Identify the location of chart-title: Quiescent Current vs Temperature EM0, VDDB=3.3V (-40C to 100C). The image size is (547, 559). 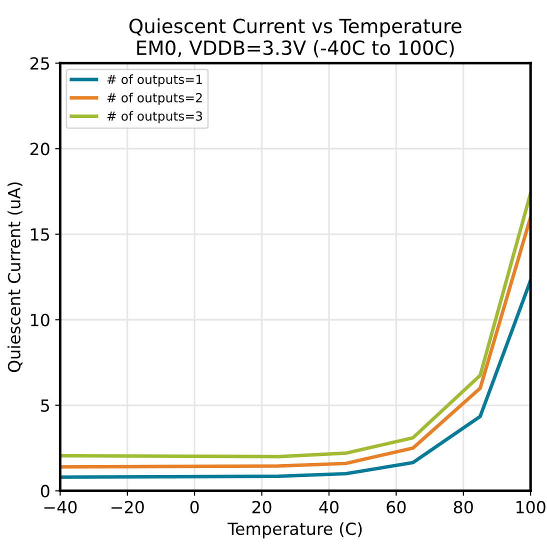
(295, 38).